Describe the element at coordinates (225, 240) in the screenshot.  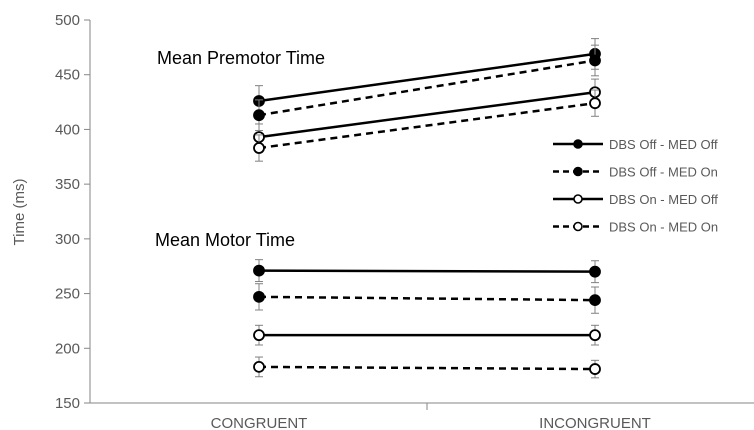
I see `annotation-motor: Mean Motor Time` at that location.